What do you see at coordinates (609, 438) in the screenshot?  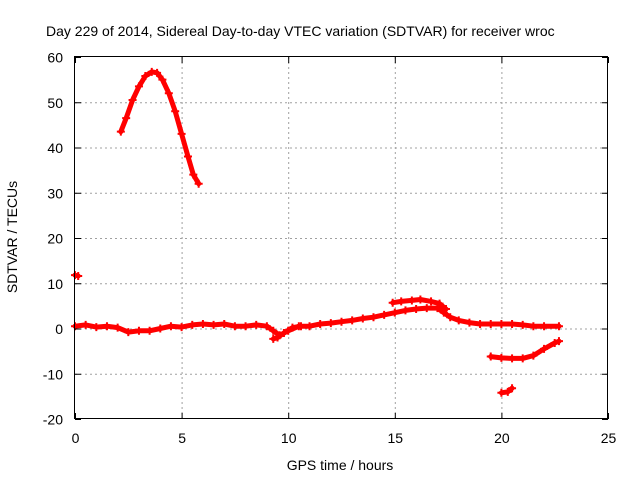 I see `x-tick-label: 25` at bounding box center [609, 438].